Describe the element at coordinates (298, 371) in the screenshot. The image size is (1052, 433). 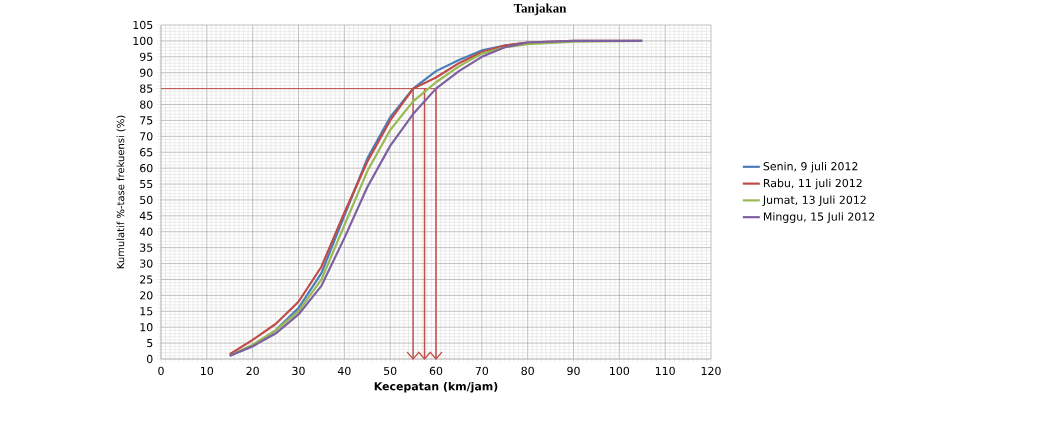
I see `x-tick-label: 30` at that location.